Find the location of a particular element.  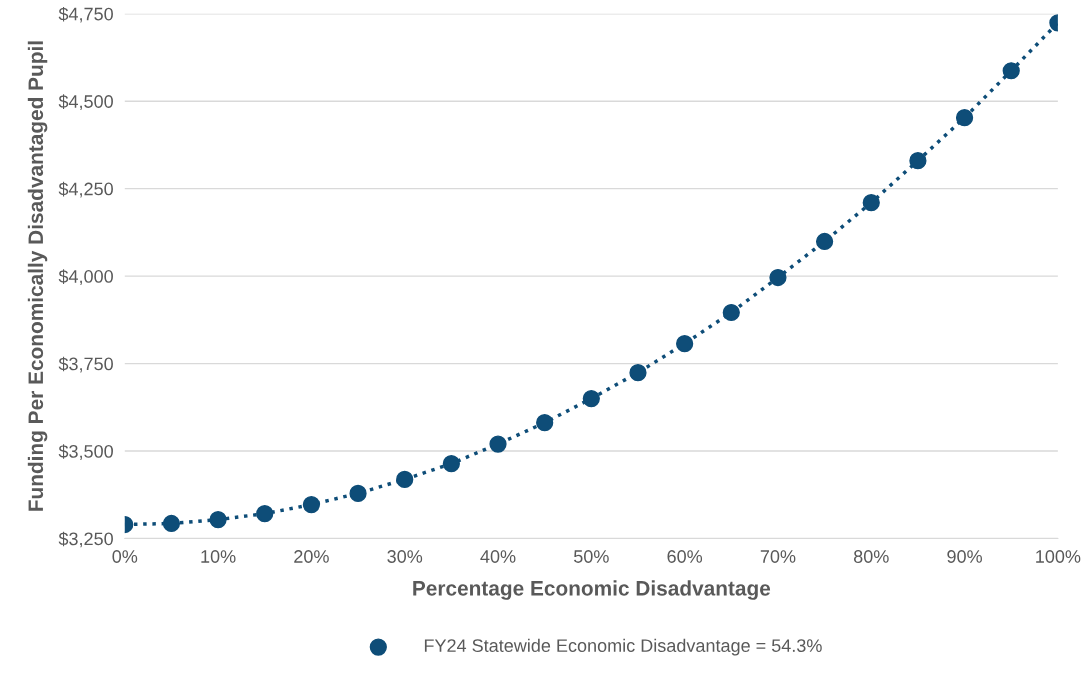

y-tick-label: $3,750 is located at coordinates (85, 364).